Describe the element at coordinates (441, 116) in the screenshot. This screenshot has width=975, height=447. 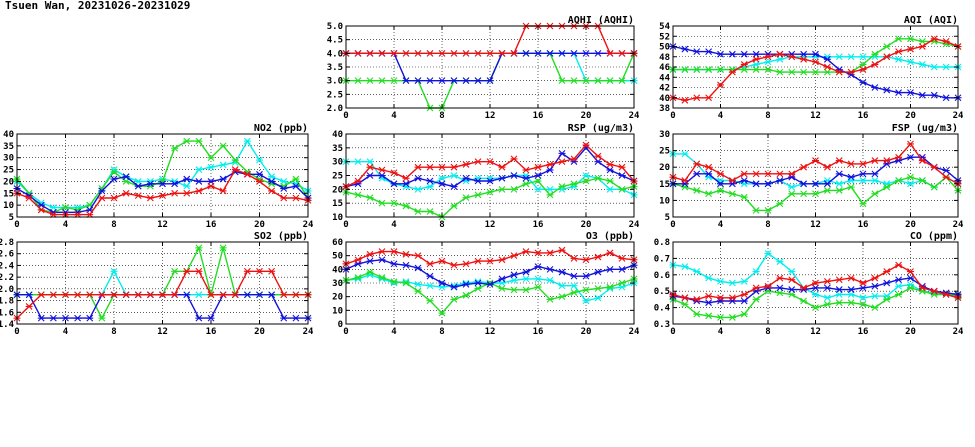
I see `x-tick-label: 8` at that location.